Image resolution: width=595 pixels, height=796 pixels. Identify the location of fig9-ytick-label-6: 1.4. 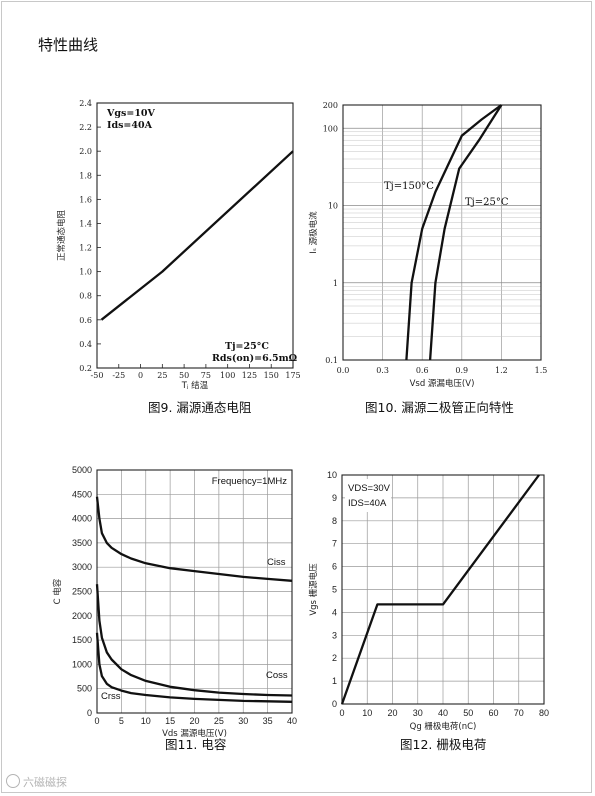
(85, 223).